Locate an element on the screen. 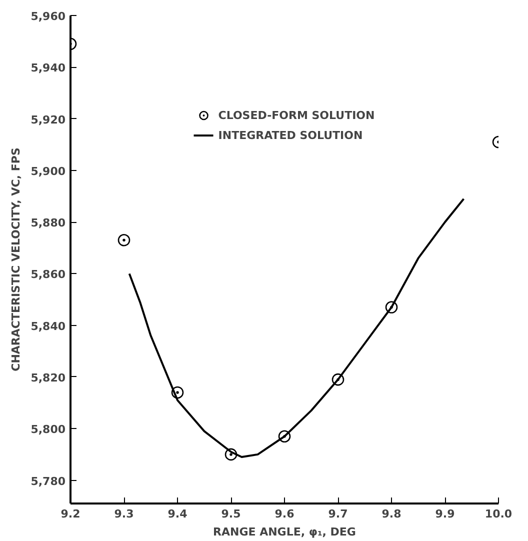 The height and width of the screenshot is (541, 528). x-tick-label: 9.9 is located at coordinates (445, 514).